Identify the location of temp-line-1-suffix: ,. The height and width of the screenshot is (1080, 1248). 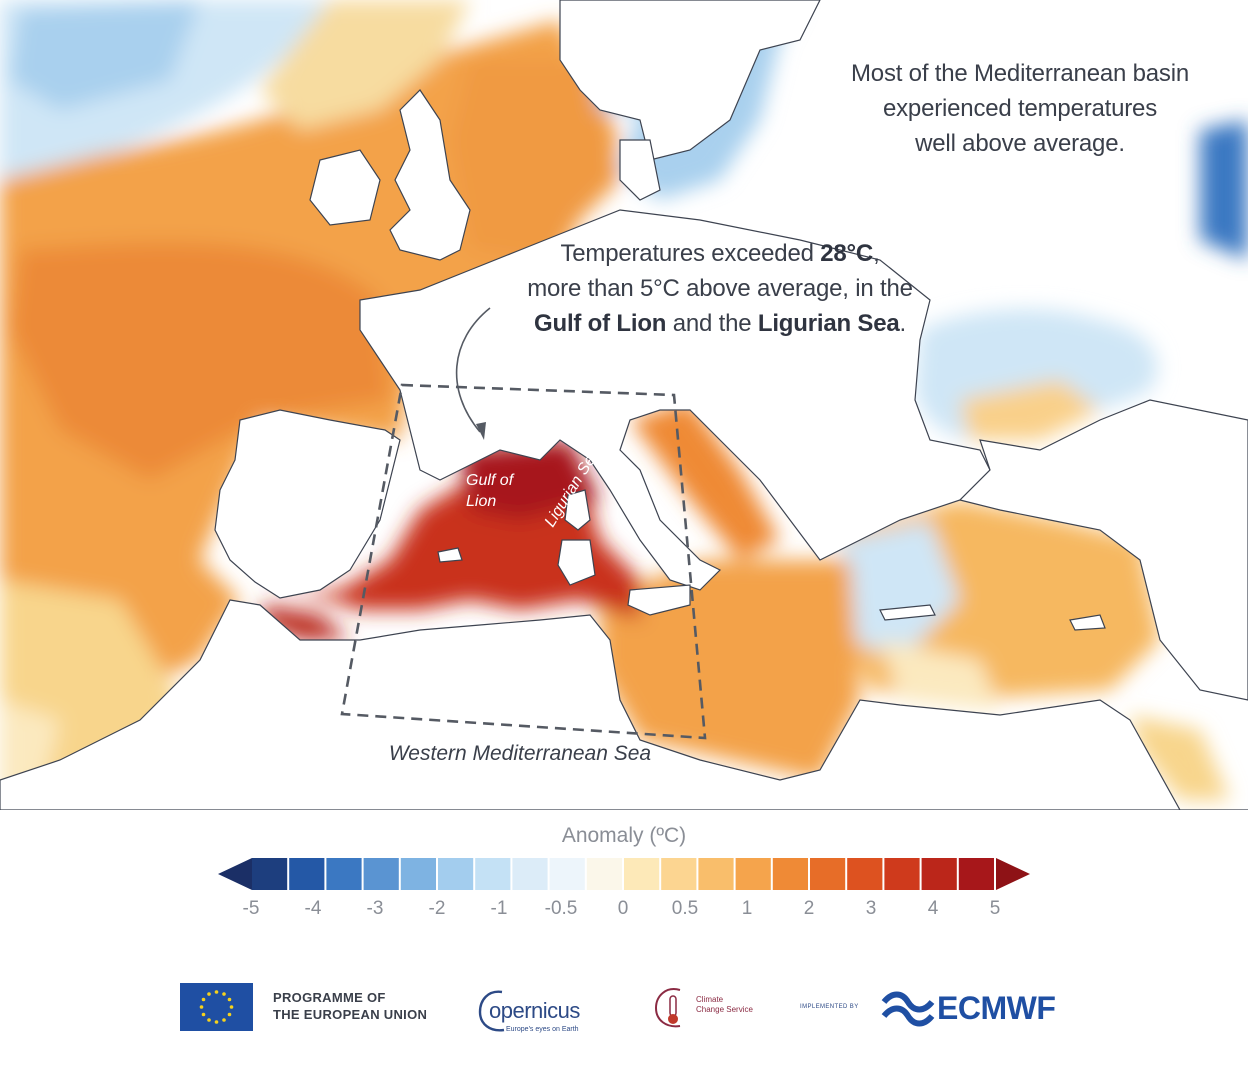
(876, 253).